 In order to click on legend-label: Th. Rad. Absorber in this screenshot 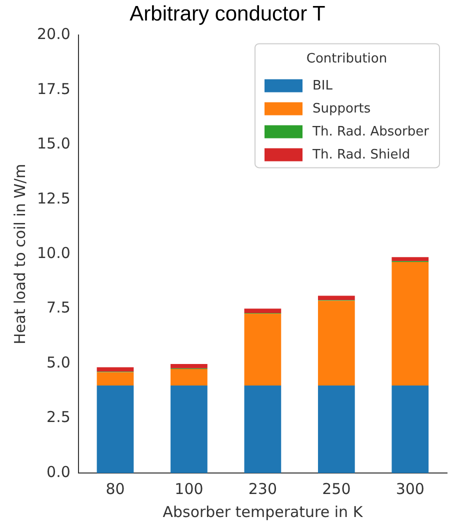, I will do `click(371, 132)`.